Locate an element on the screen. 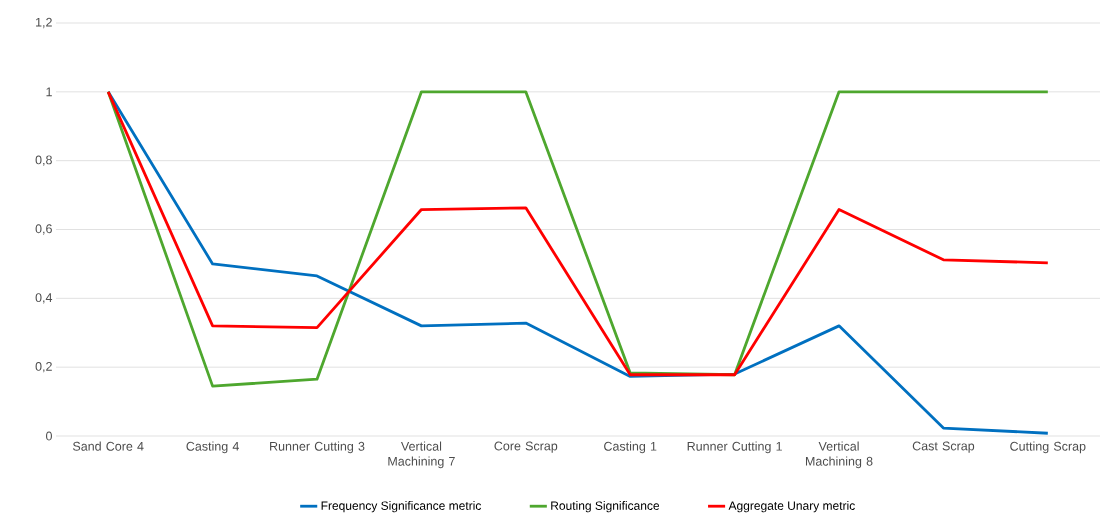 The image size is (1119, 531). y-tick-label: 1 is located at coordinates (49, 92).